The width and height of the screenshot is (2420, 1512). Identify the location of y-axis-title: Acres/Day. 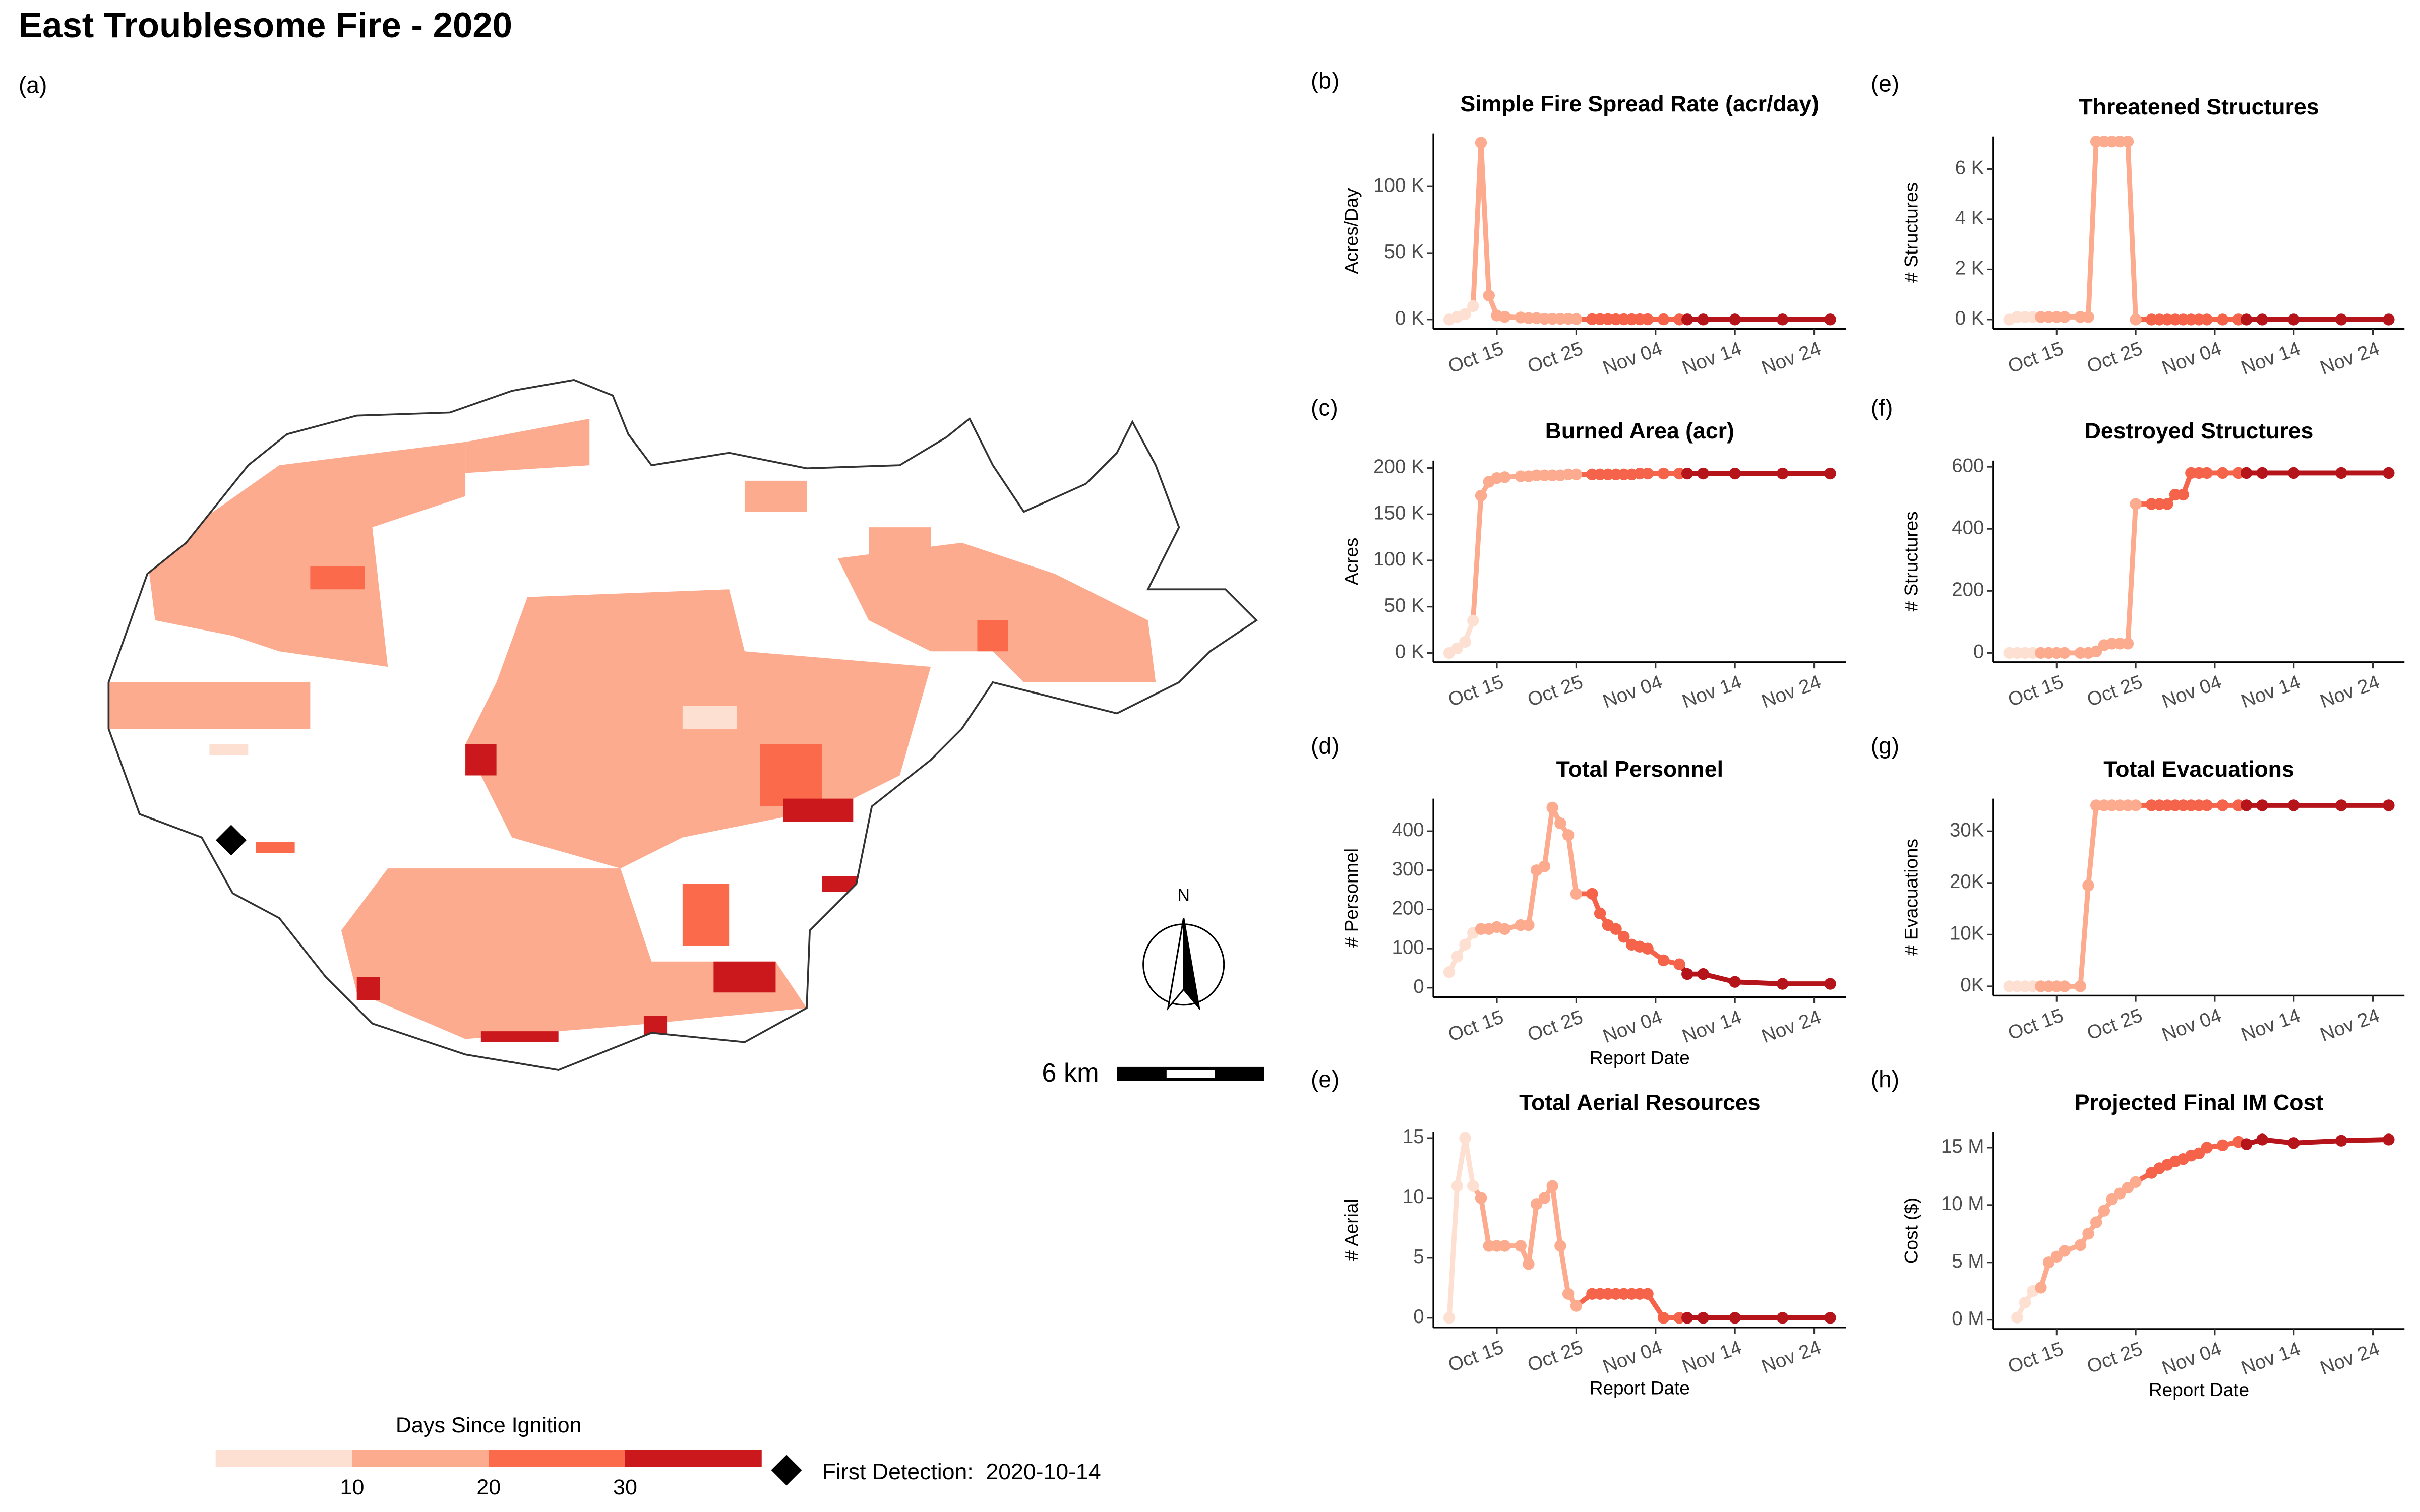
(1351, 231).